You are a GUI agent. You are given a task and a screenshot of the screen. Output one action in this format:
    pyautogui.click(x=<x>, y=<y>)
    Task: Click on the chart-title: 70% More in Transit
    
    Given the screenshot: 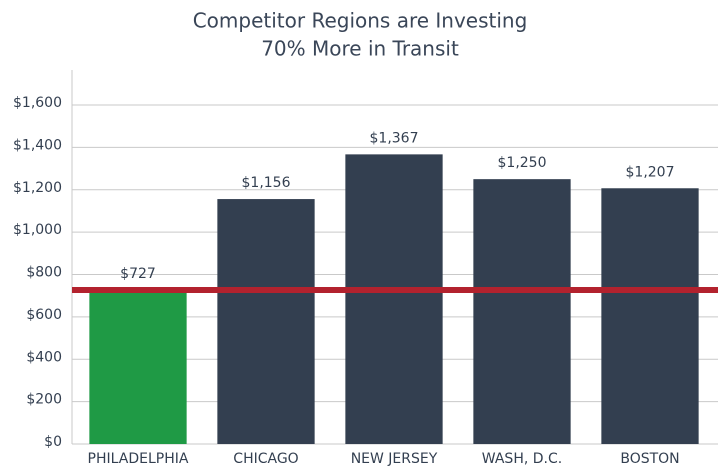 What is the action you would take?
    pyautogui.click(x=360, y=49)
    